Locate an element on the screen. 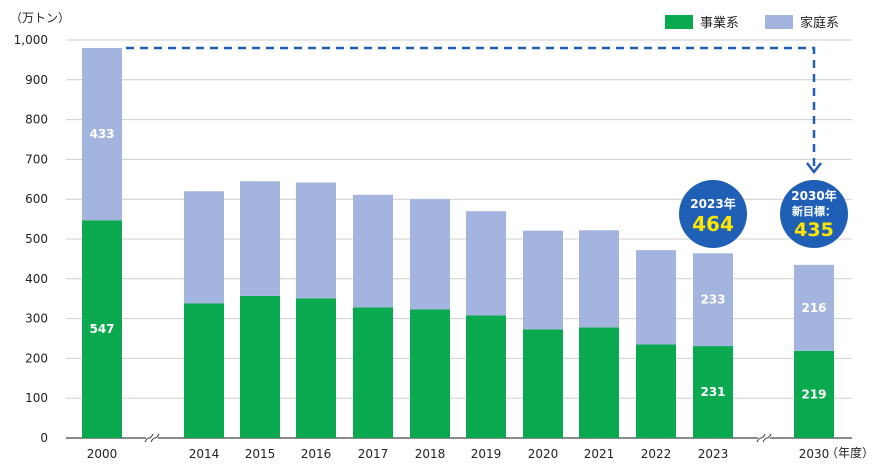 This screenshot has width=886, height=473. data-label: 233 is located at coordinates (712, 300).